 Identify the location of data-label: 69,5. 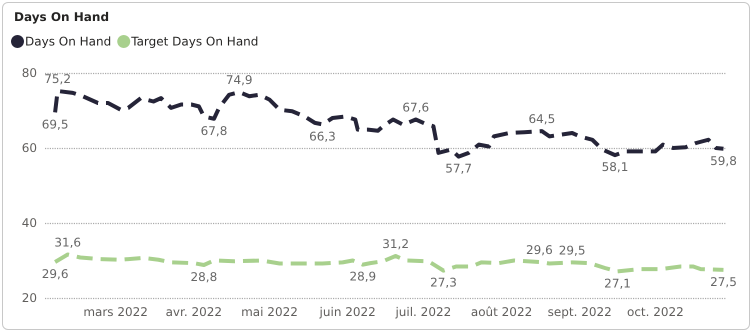
(55, 124).